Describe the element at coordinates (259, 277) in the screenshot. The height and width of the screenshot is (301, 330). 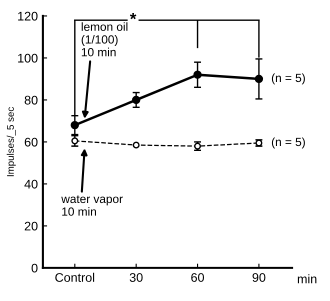
I see `x-tick-label: 90` at that location.